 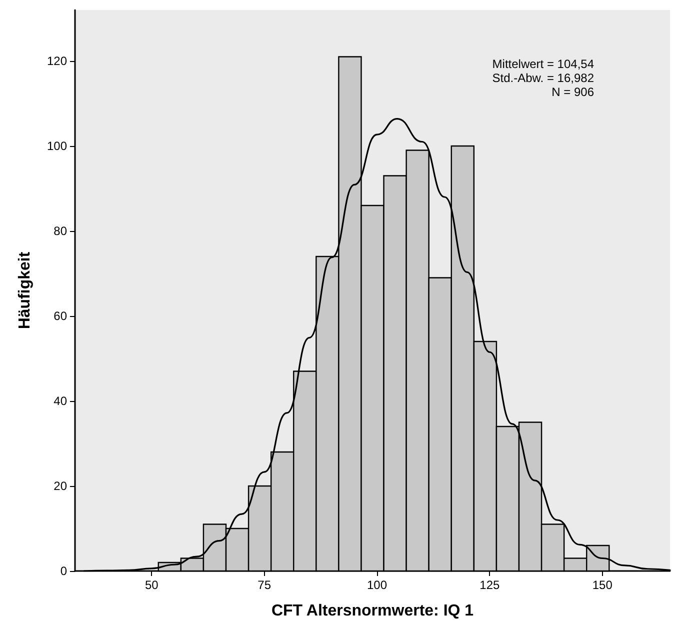 What do you see at coordinates (61, 231) in the screenshot?
I see `y-tick-label: 80` at bounding box center [61, 231].